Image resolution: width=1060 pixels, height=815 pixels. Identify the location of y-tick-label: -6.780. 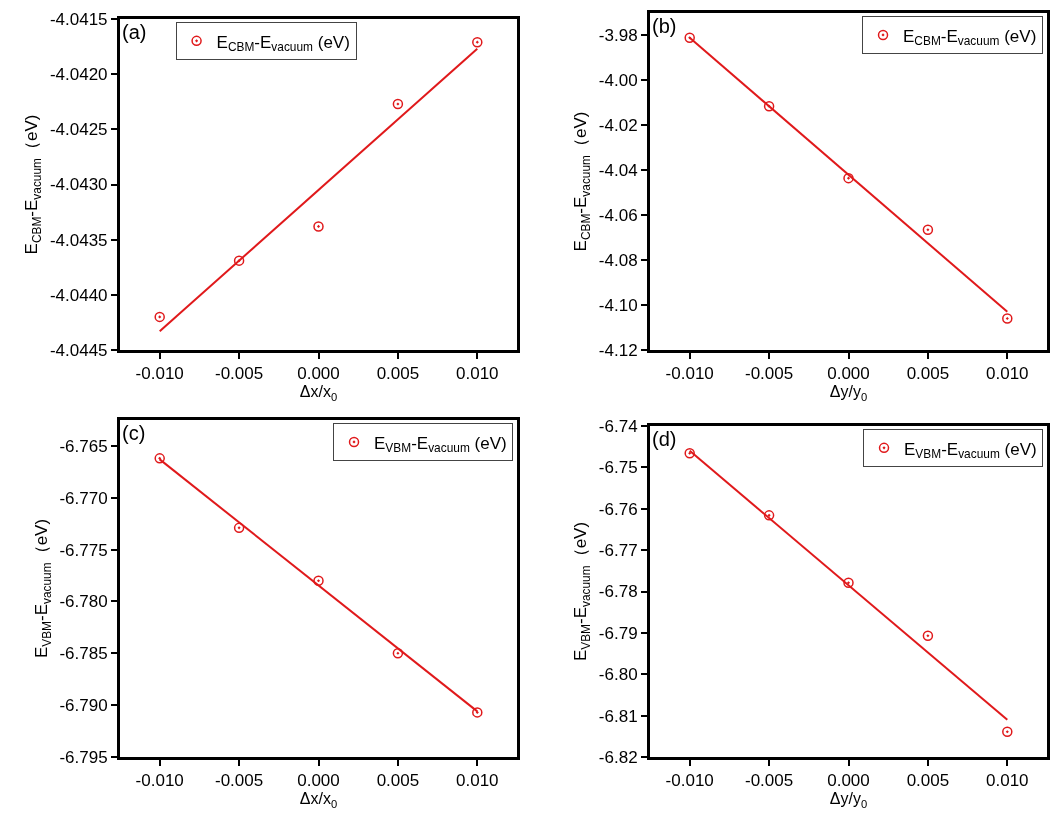
(83, 602).